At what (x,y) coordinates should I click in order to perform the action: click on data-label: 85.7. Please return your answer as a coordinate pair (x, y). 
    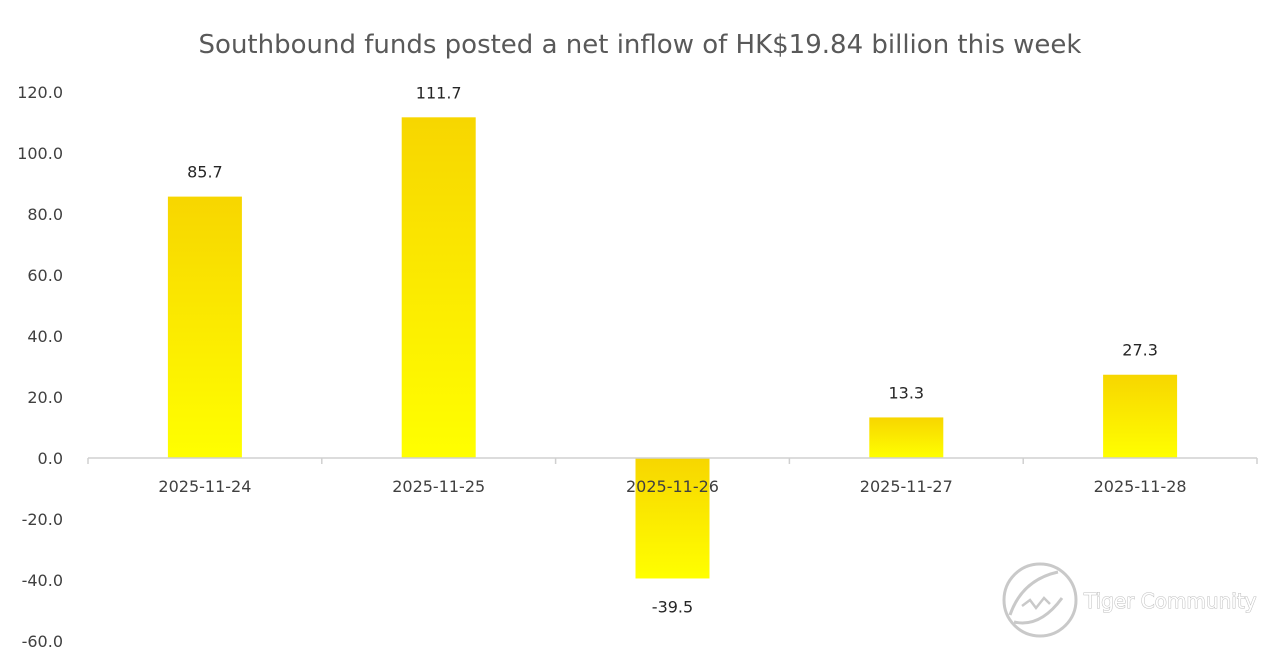
    Looking at the image, I should click on (205, 172).